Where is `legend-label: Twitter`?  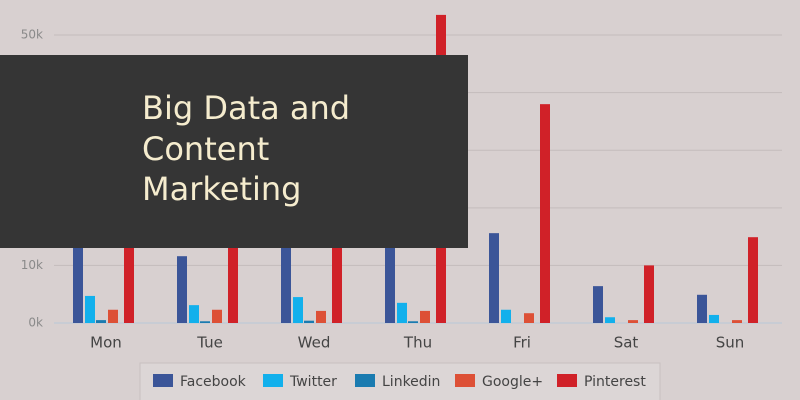 legend-label: Twitter is located at coordinates (313, 382).